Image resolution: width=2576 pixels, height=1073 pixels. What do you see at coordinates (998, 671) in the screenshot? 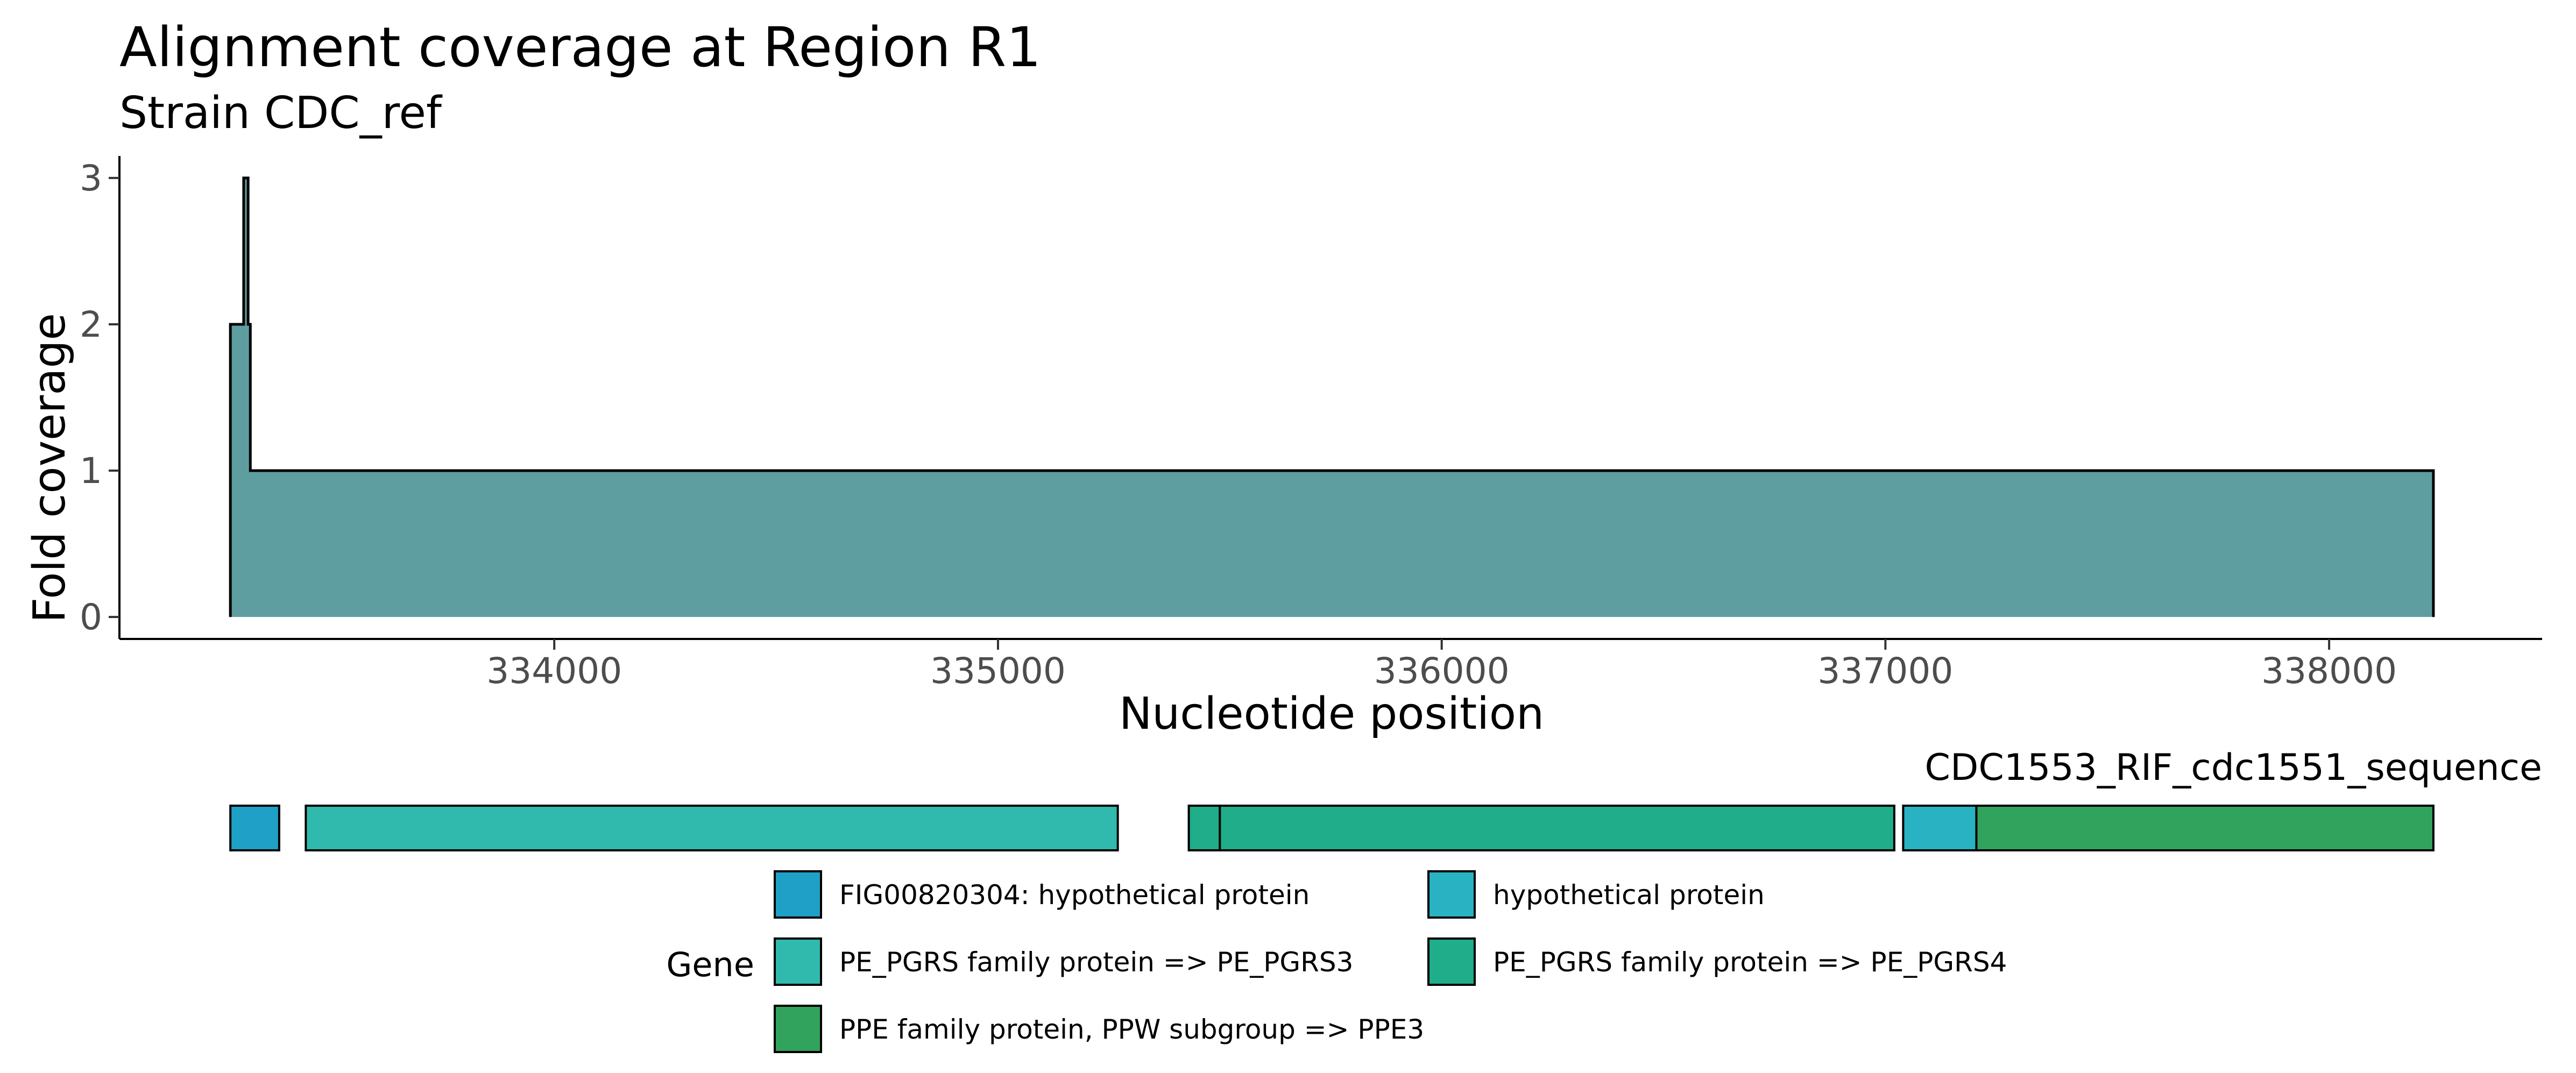
I see `x-tick-label: 335000` at bounding box center [998, 671].